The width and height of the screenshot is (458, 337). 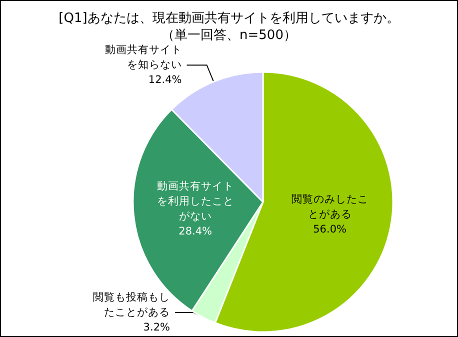 I want to click on slice-label: 動画共有サイトを知らない, so click(x=143, y=57).